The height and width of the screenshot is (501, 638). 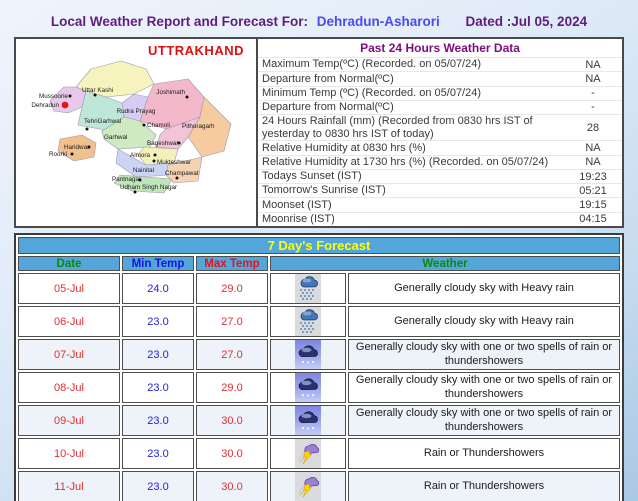 I want to click on city-label: Dehradun, so click(x=45, y=105).